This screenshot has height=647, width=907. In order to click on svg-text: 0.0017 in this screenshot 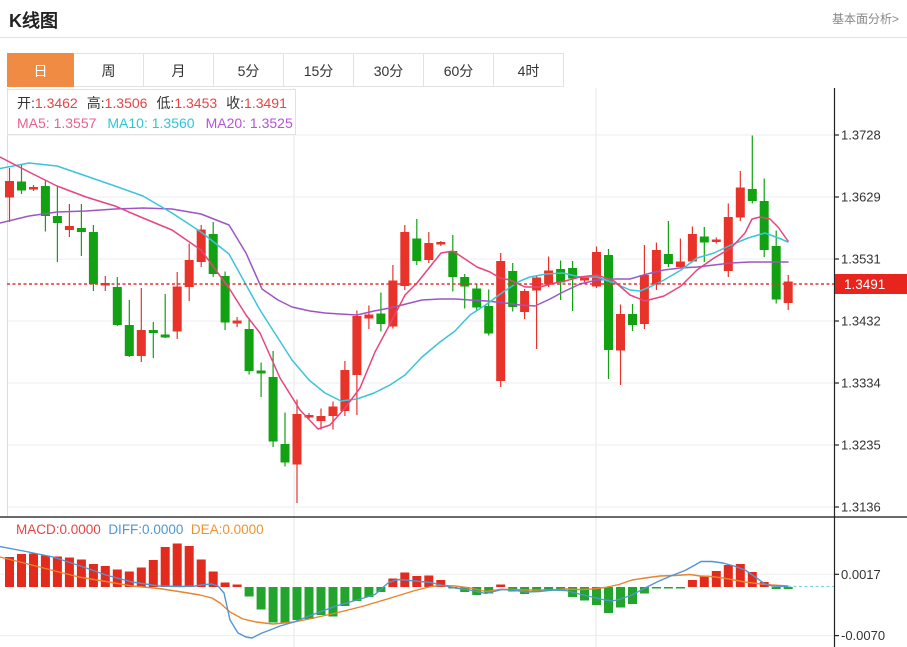, I will do `click(861, 574)`.